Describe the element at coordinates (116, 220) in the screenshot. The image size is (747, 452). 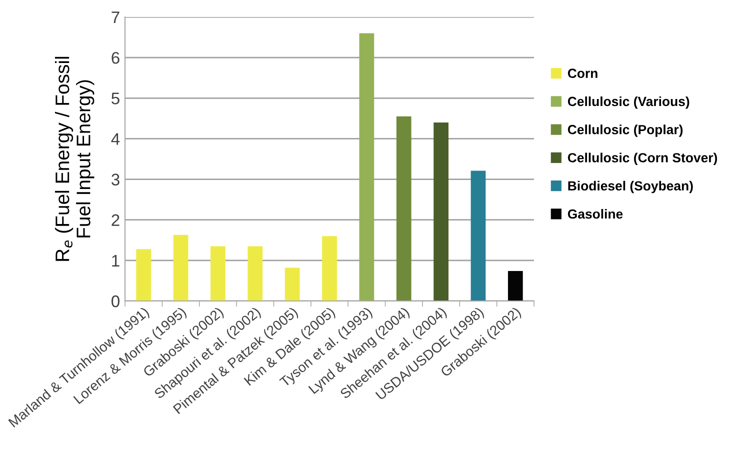
I see `y-tick-label: 2` at that location.